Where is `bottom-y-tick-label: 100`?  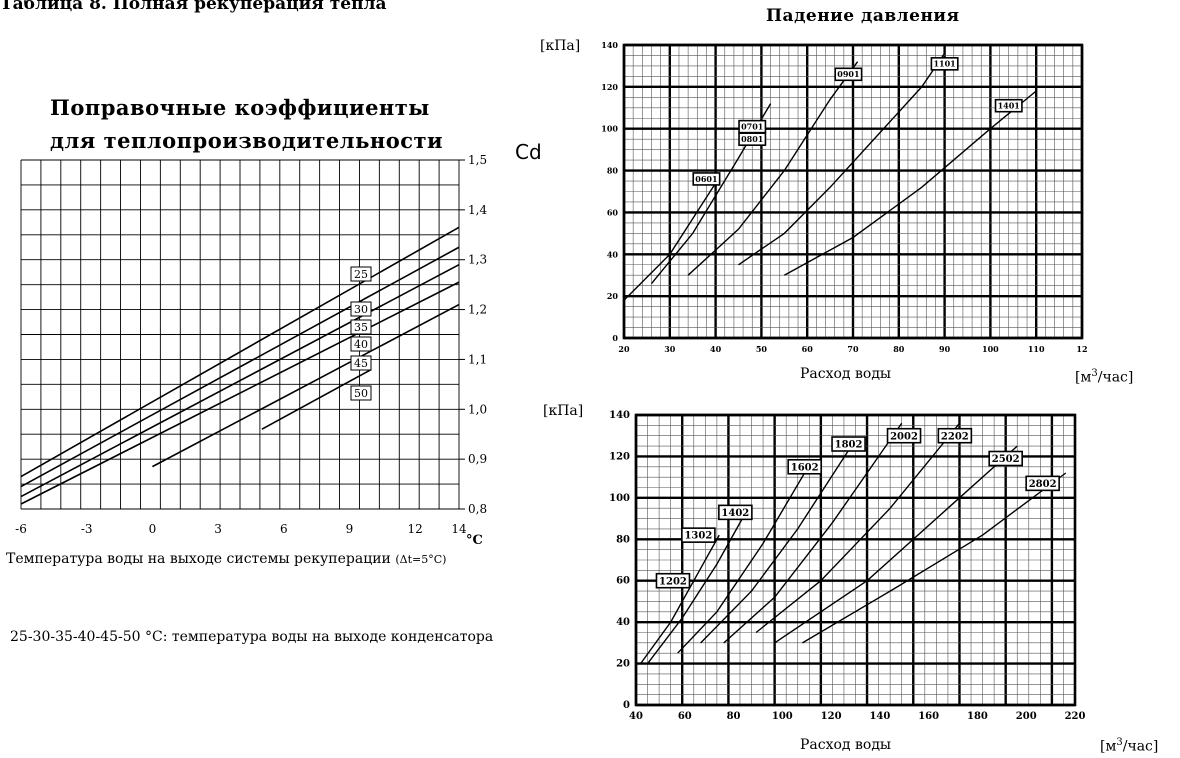 bottom-y-tick-label: 100 is located at coordinates (619, 498).